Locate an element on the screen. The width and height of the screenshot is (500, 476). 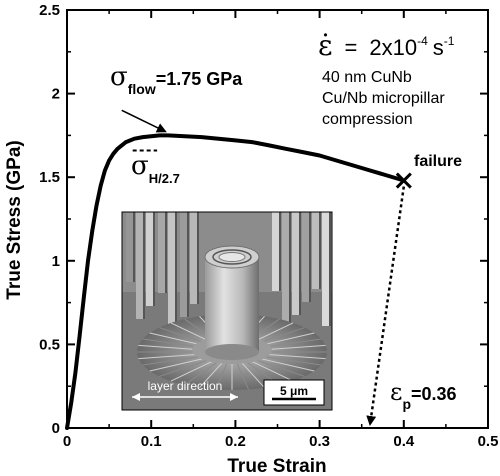
y-tick-label-1: 0.5 is located at coordinates (49, 344).